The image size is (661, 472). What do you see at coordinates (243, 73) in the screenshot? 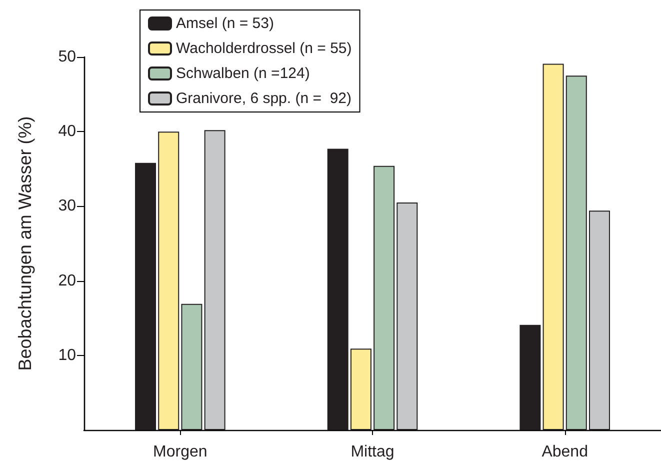
I see `legend-label: Schwalben (n =124)` at bounding box center [243, 73].